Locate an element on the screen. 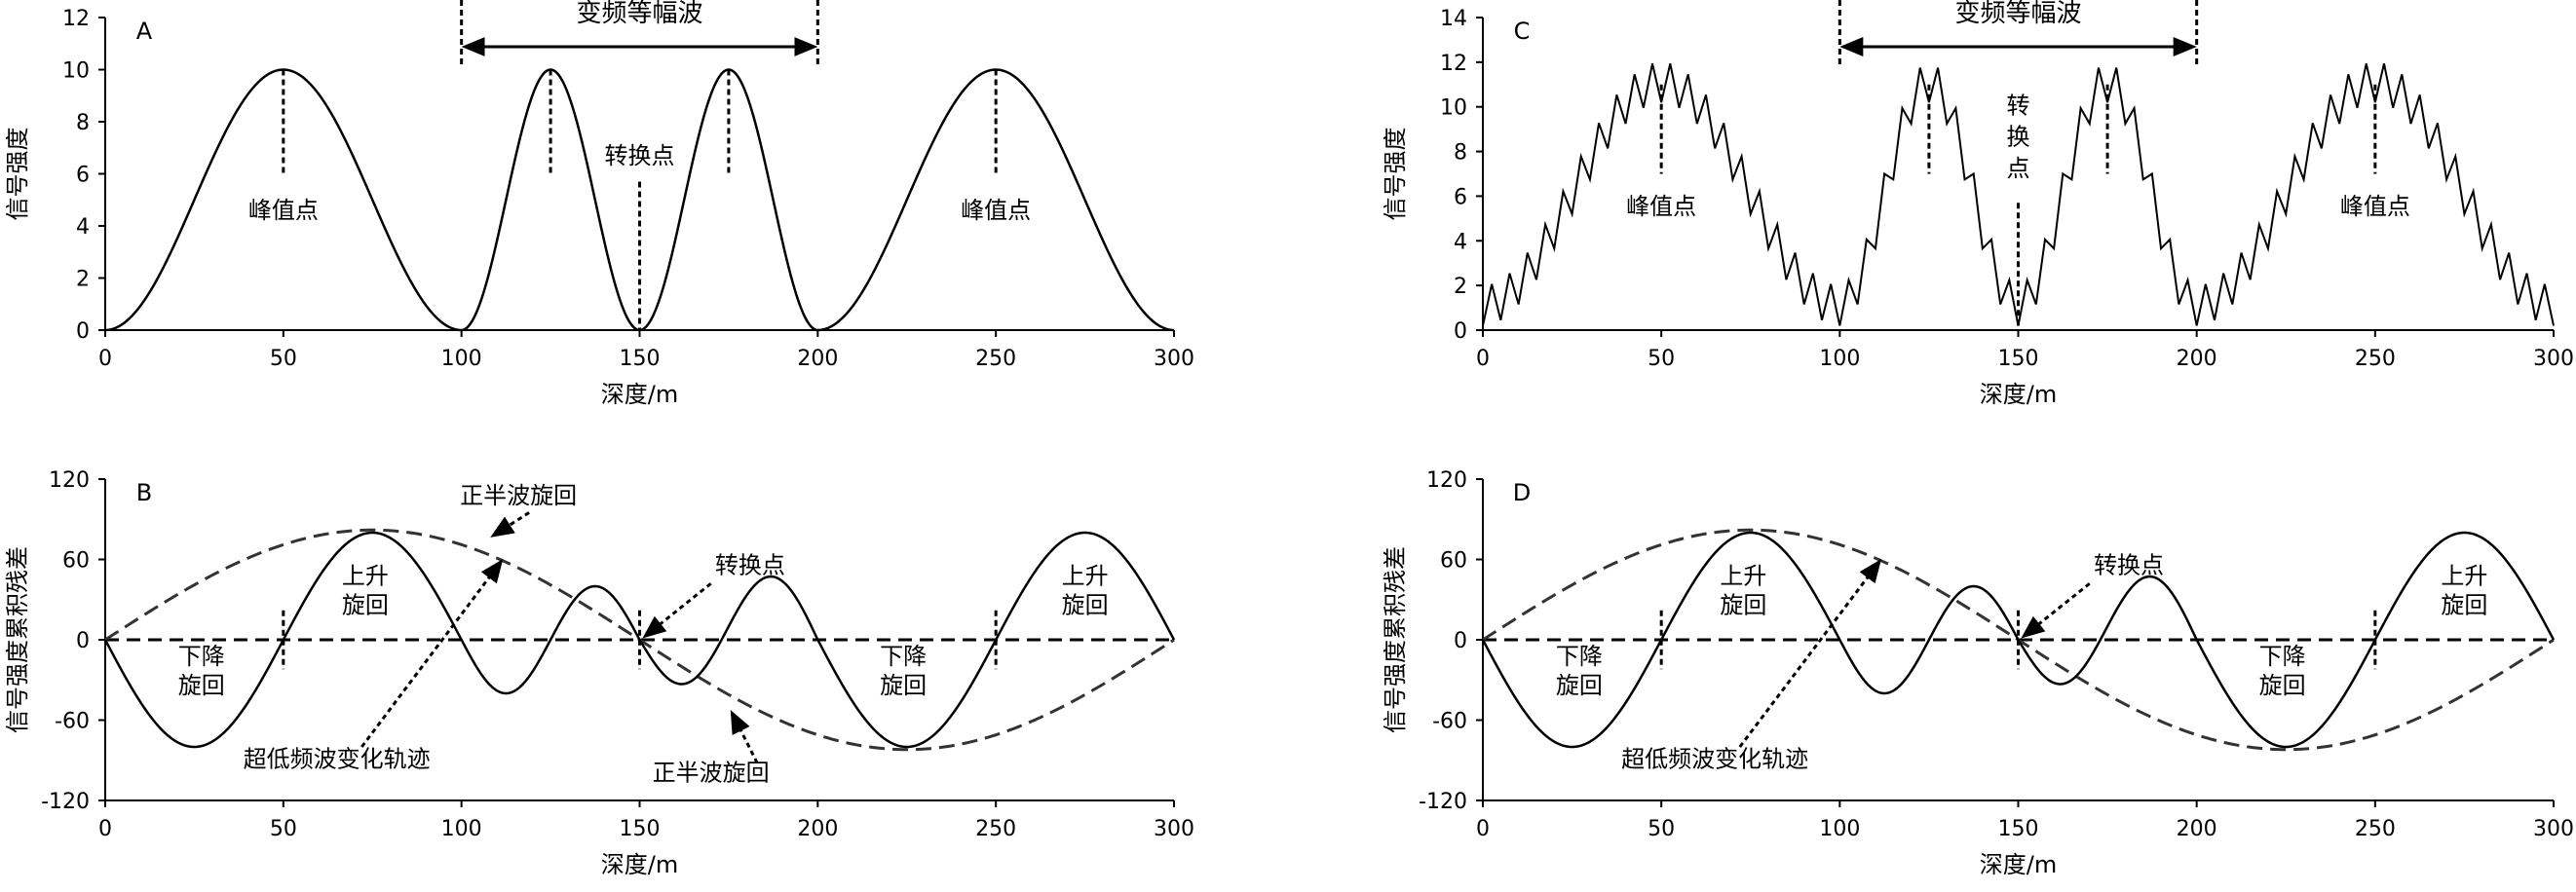 Image resolution: width=2576 pixels, height=892 pixels. panel-label: A is located at coordinates (144, 32).